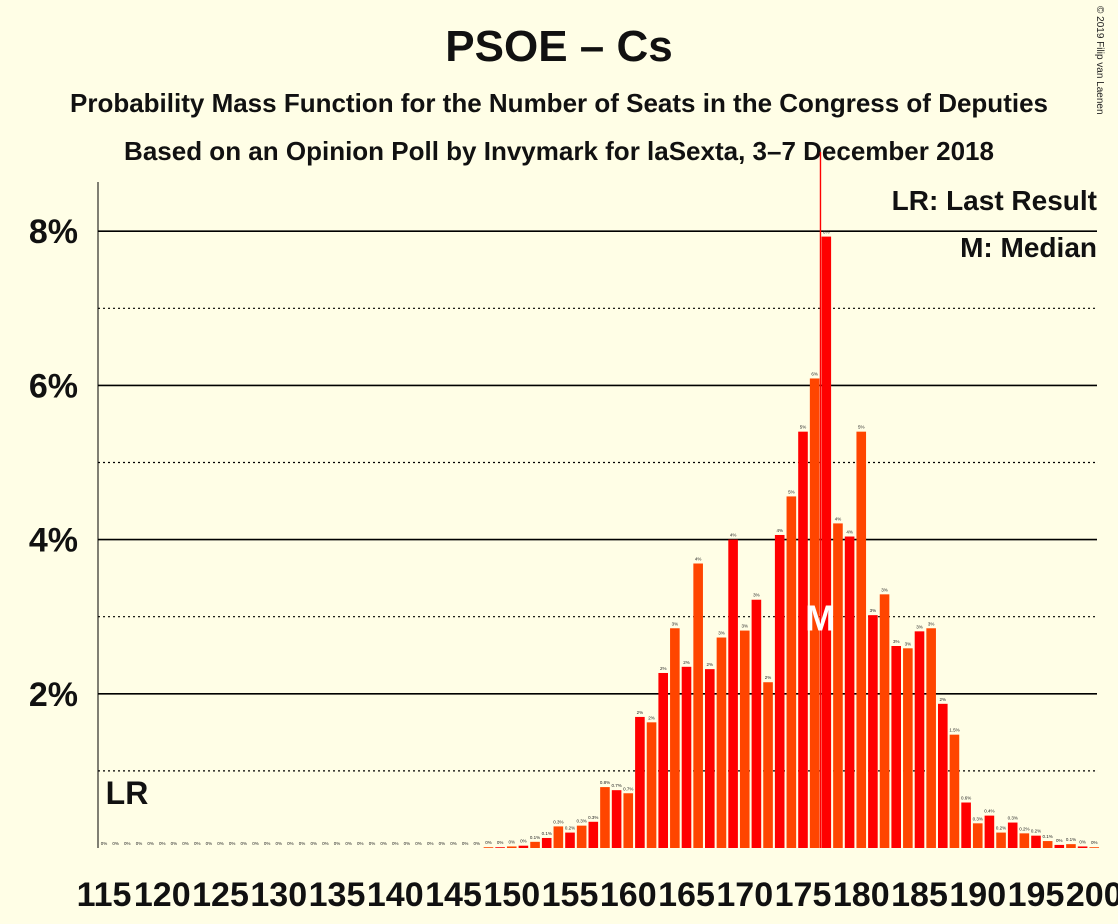  What do you see at coordinates (861, 895) in the screenshot?
I see `x-tick-label: 180` at bounding box center [861, 895].